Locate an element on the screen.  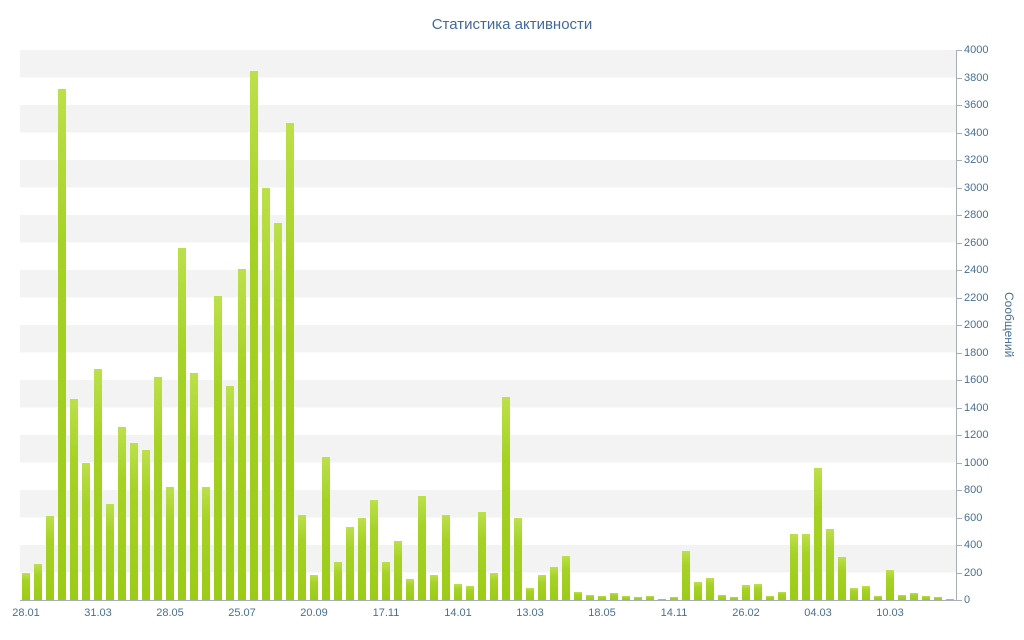
x-tick-label: 14.01 is located at coordinates (458, 613).